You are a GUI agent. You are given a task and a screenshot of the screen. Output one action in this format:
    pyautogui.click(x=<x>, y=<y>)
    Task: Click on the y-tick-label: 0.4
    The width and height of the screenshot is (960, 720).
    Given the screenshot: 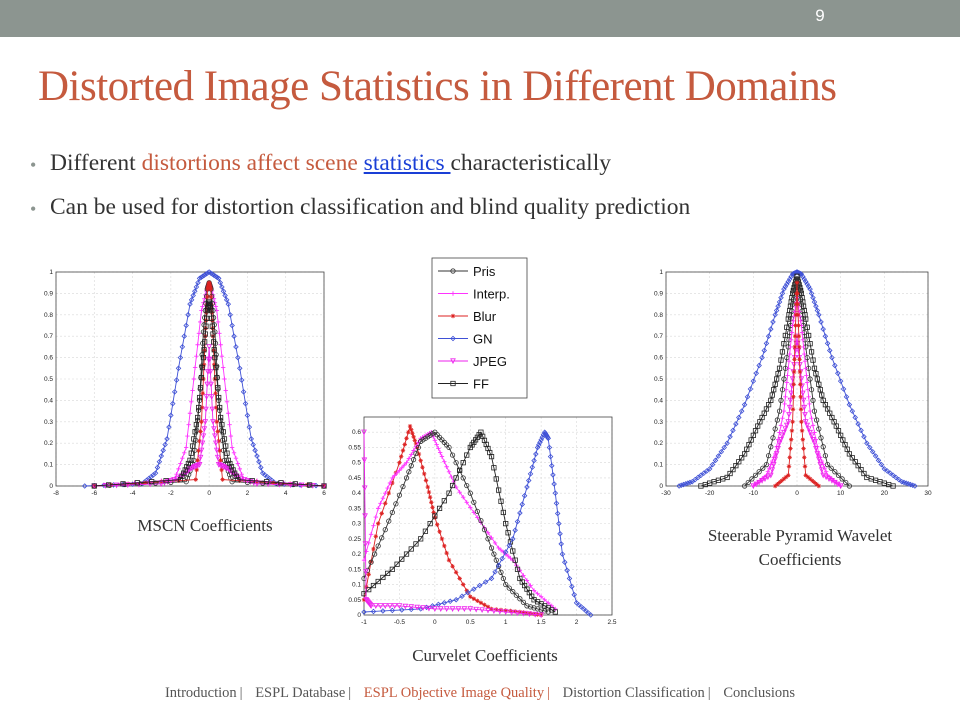 What is the action you would take?
    pyautogui.click(x=658, y=400)
    